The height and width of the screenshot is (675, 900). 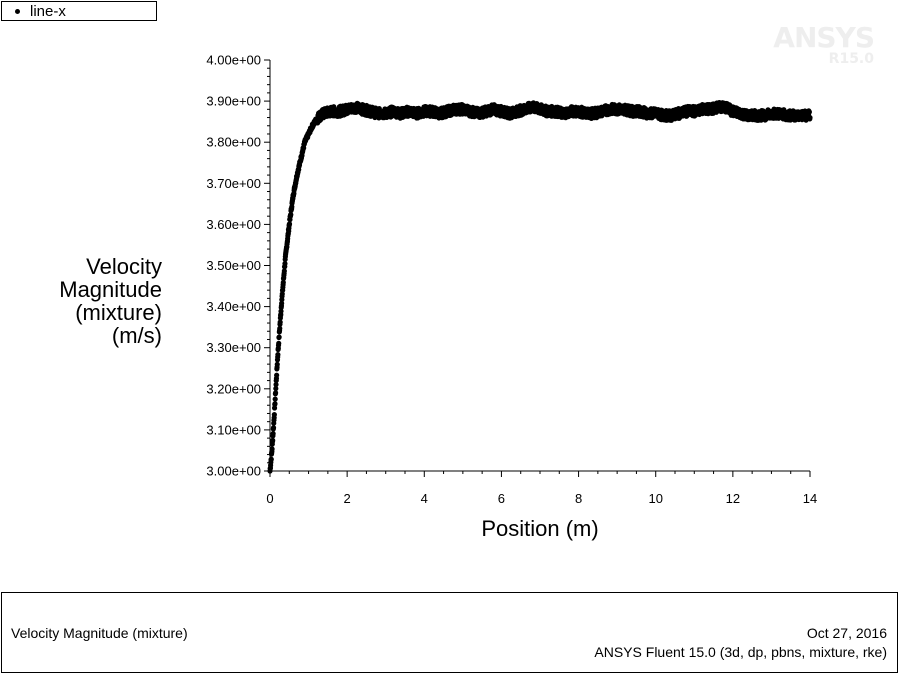 What do you see at coordinates (501, 498) in the screenshot?
I see `x-tick-label: 6` at bounding box center [501, 498].